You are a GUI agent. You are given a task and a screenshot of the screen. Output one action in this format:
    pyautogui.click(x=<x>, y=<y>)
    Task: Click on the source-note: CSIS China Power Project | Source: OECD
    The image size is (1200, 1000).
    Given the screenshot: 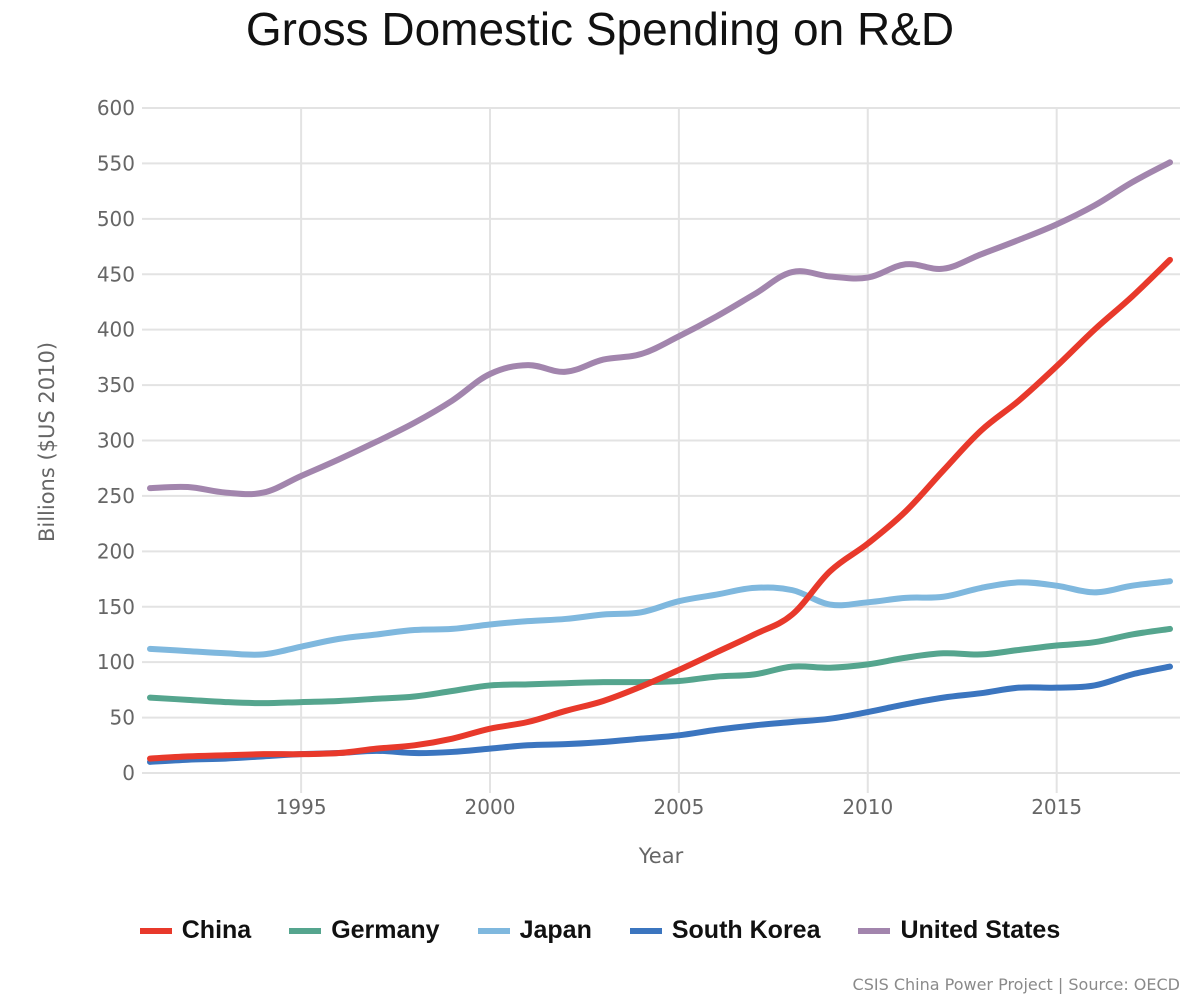 What is the action you would take?
    pyautogui.click(x=1016, y=984)
    